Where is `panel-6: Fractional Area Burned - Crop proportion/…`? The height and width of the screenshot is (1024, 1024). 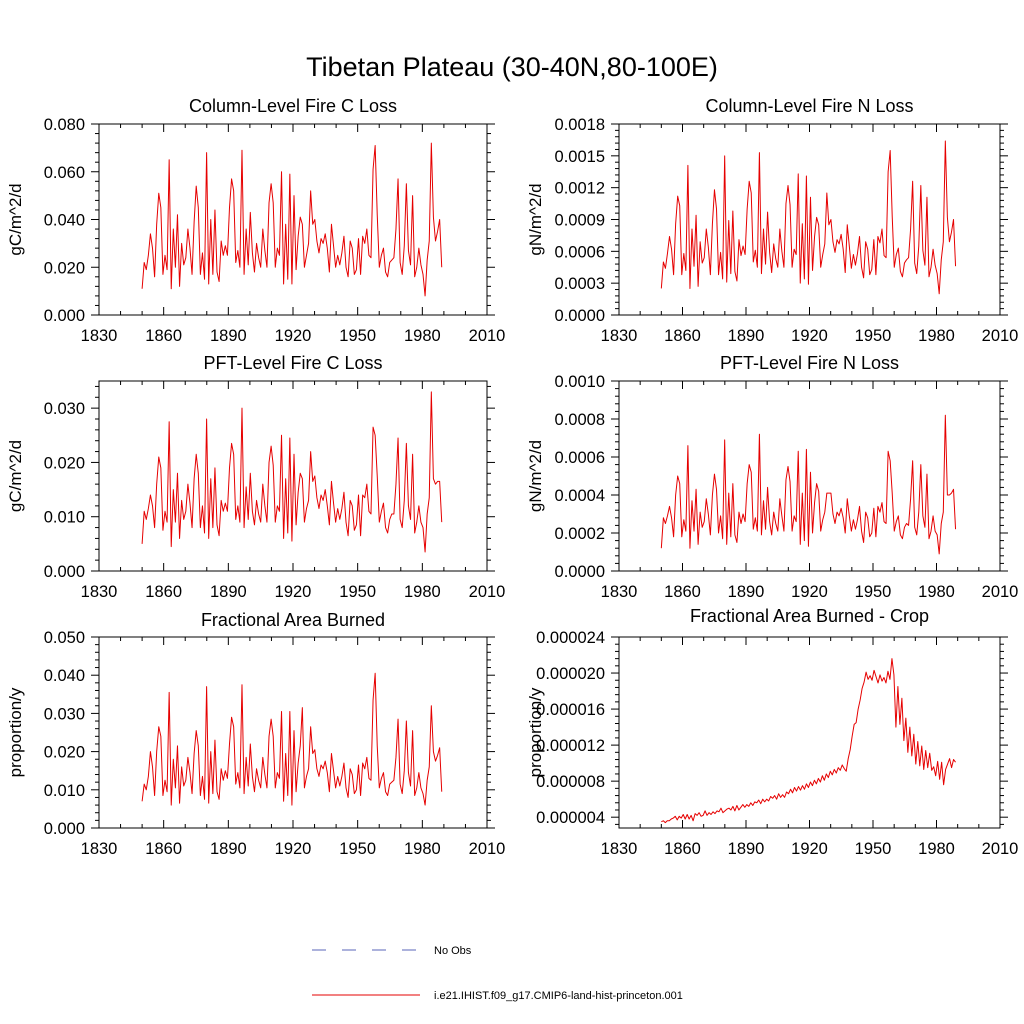 panel-6: Fractional Area Burned - Crop proportion/… is located at coordinates (772, 732).